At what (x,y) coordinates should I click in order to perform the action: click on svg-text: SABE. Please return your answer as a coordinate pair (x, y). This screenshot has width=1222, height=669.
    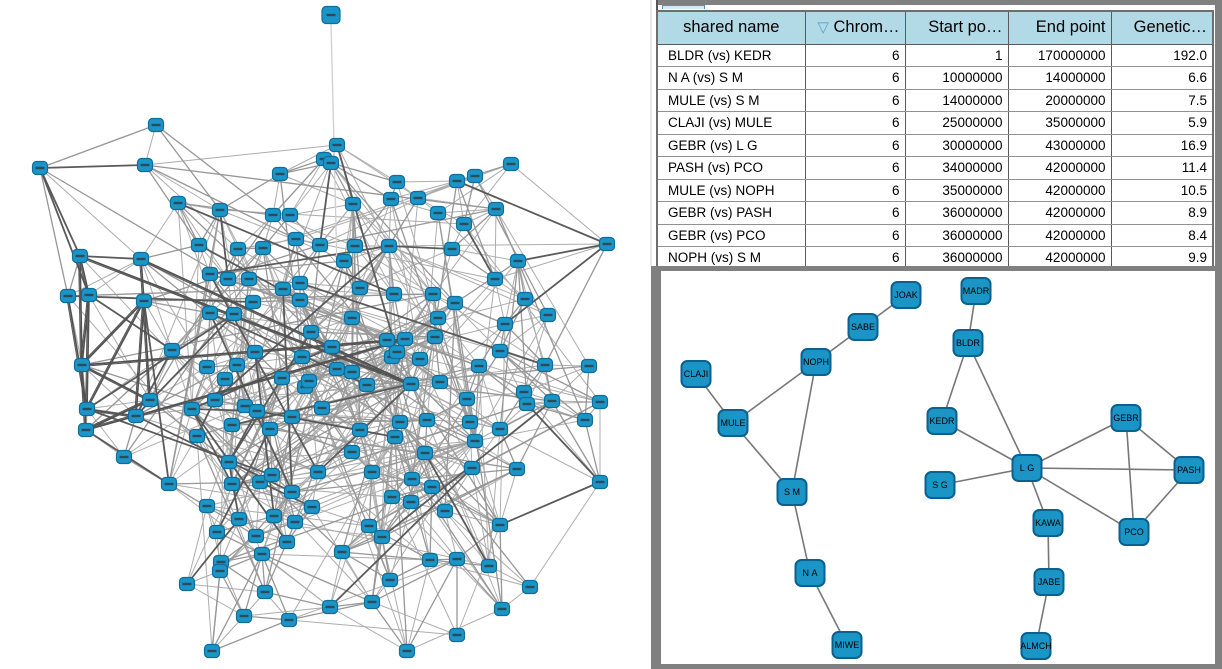
    Looking at the image, I should click on (863, 327).